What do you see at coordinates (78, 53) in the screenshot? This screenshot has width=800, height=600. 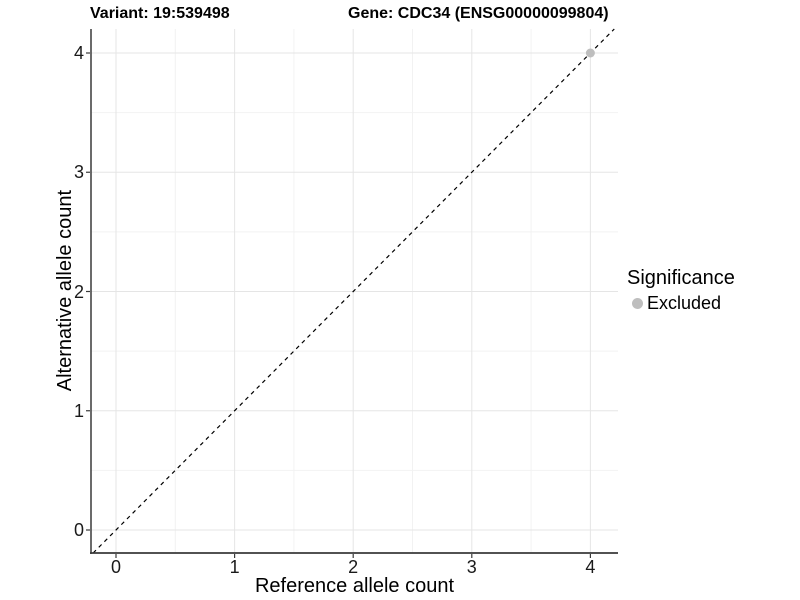 I see `y-tick-label: 4` at bounding box center [78, 53].